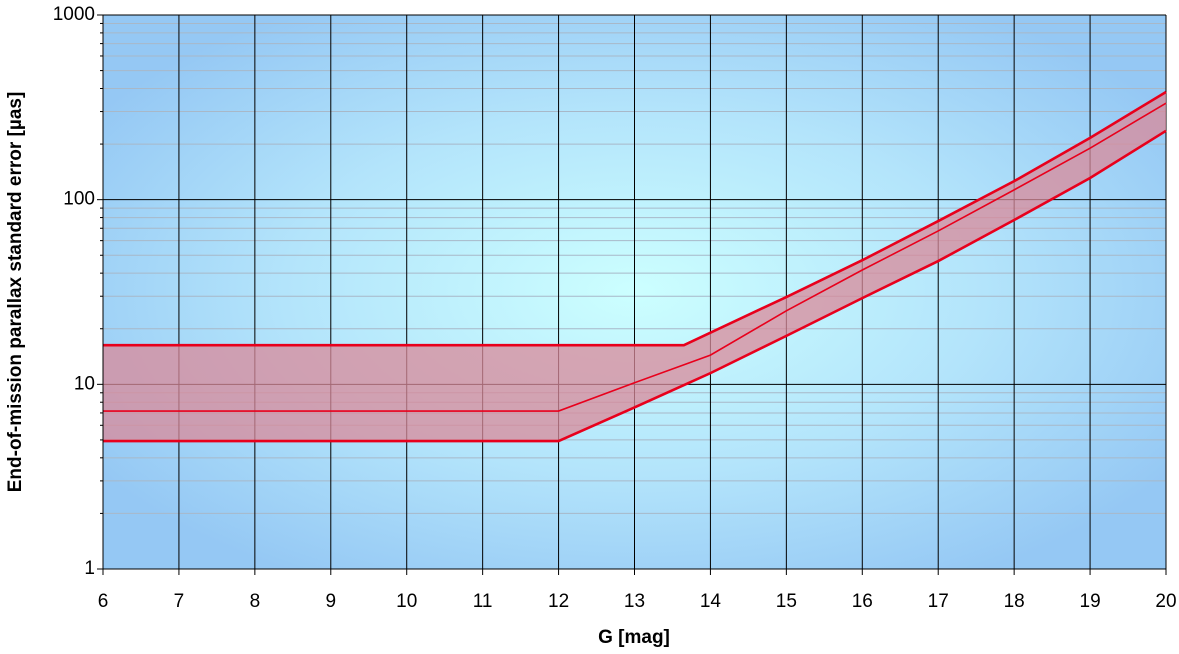 This screenshot has height=654, width=1179. What do you see at coordinates (255, 601) in the screenshot?
I see `x-tick-label: 8` at bounding box center [255, 601].